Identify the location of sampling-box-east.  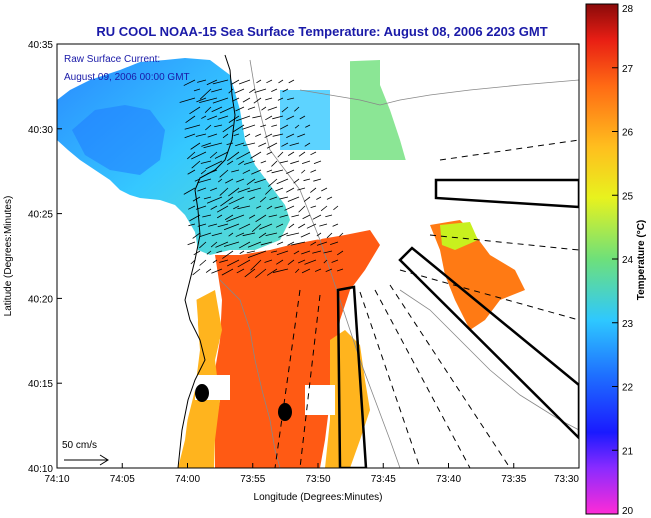
(506, 193).